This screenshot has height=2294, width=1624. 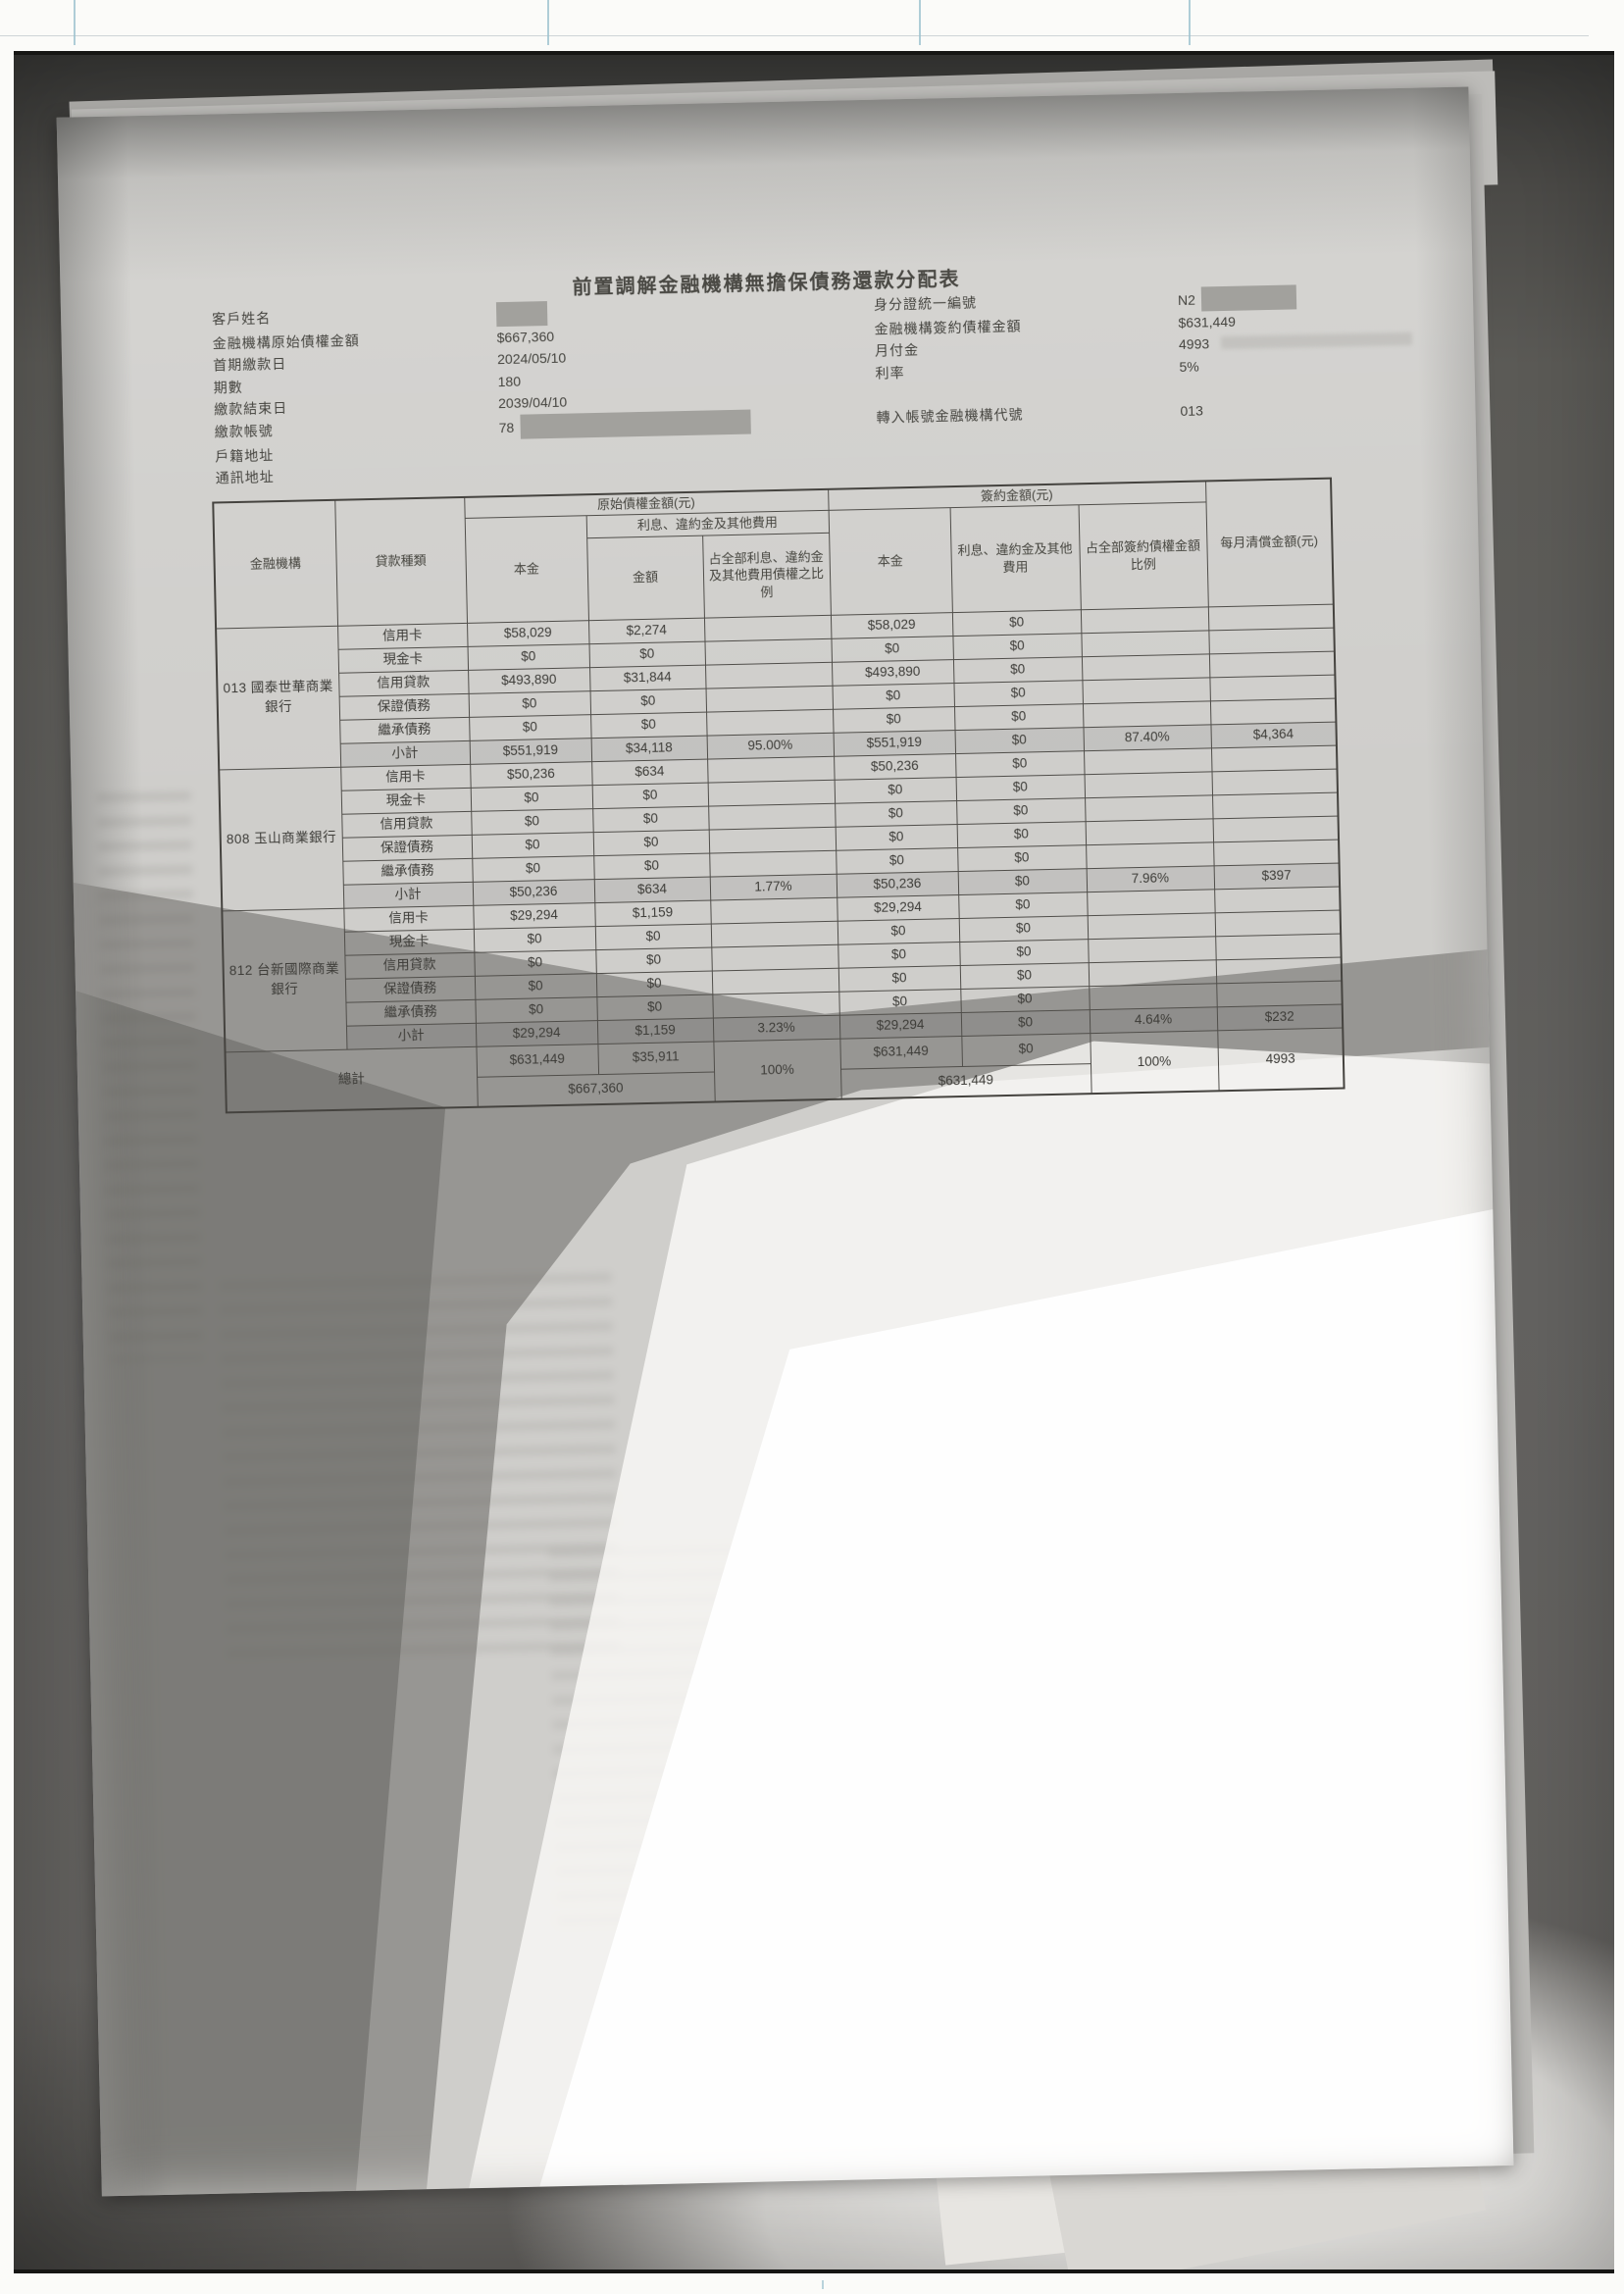 I want to click on bank-name: 808 玉山商業銀行, so click(x=281, y=838).